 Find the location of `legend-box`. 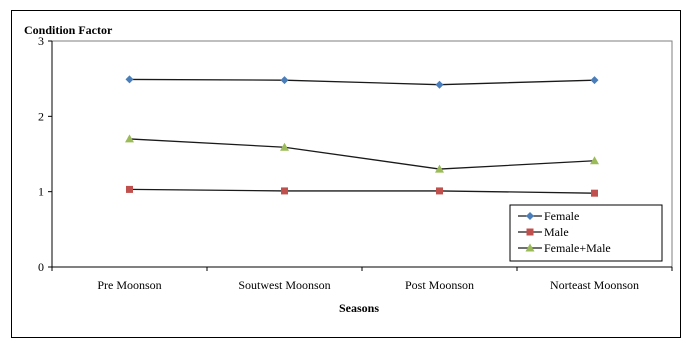

legend-box is located at coordinates (586, 233).